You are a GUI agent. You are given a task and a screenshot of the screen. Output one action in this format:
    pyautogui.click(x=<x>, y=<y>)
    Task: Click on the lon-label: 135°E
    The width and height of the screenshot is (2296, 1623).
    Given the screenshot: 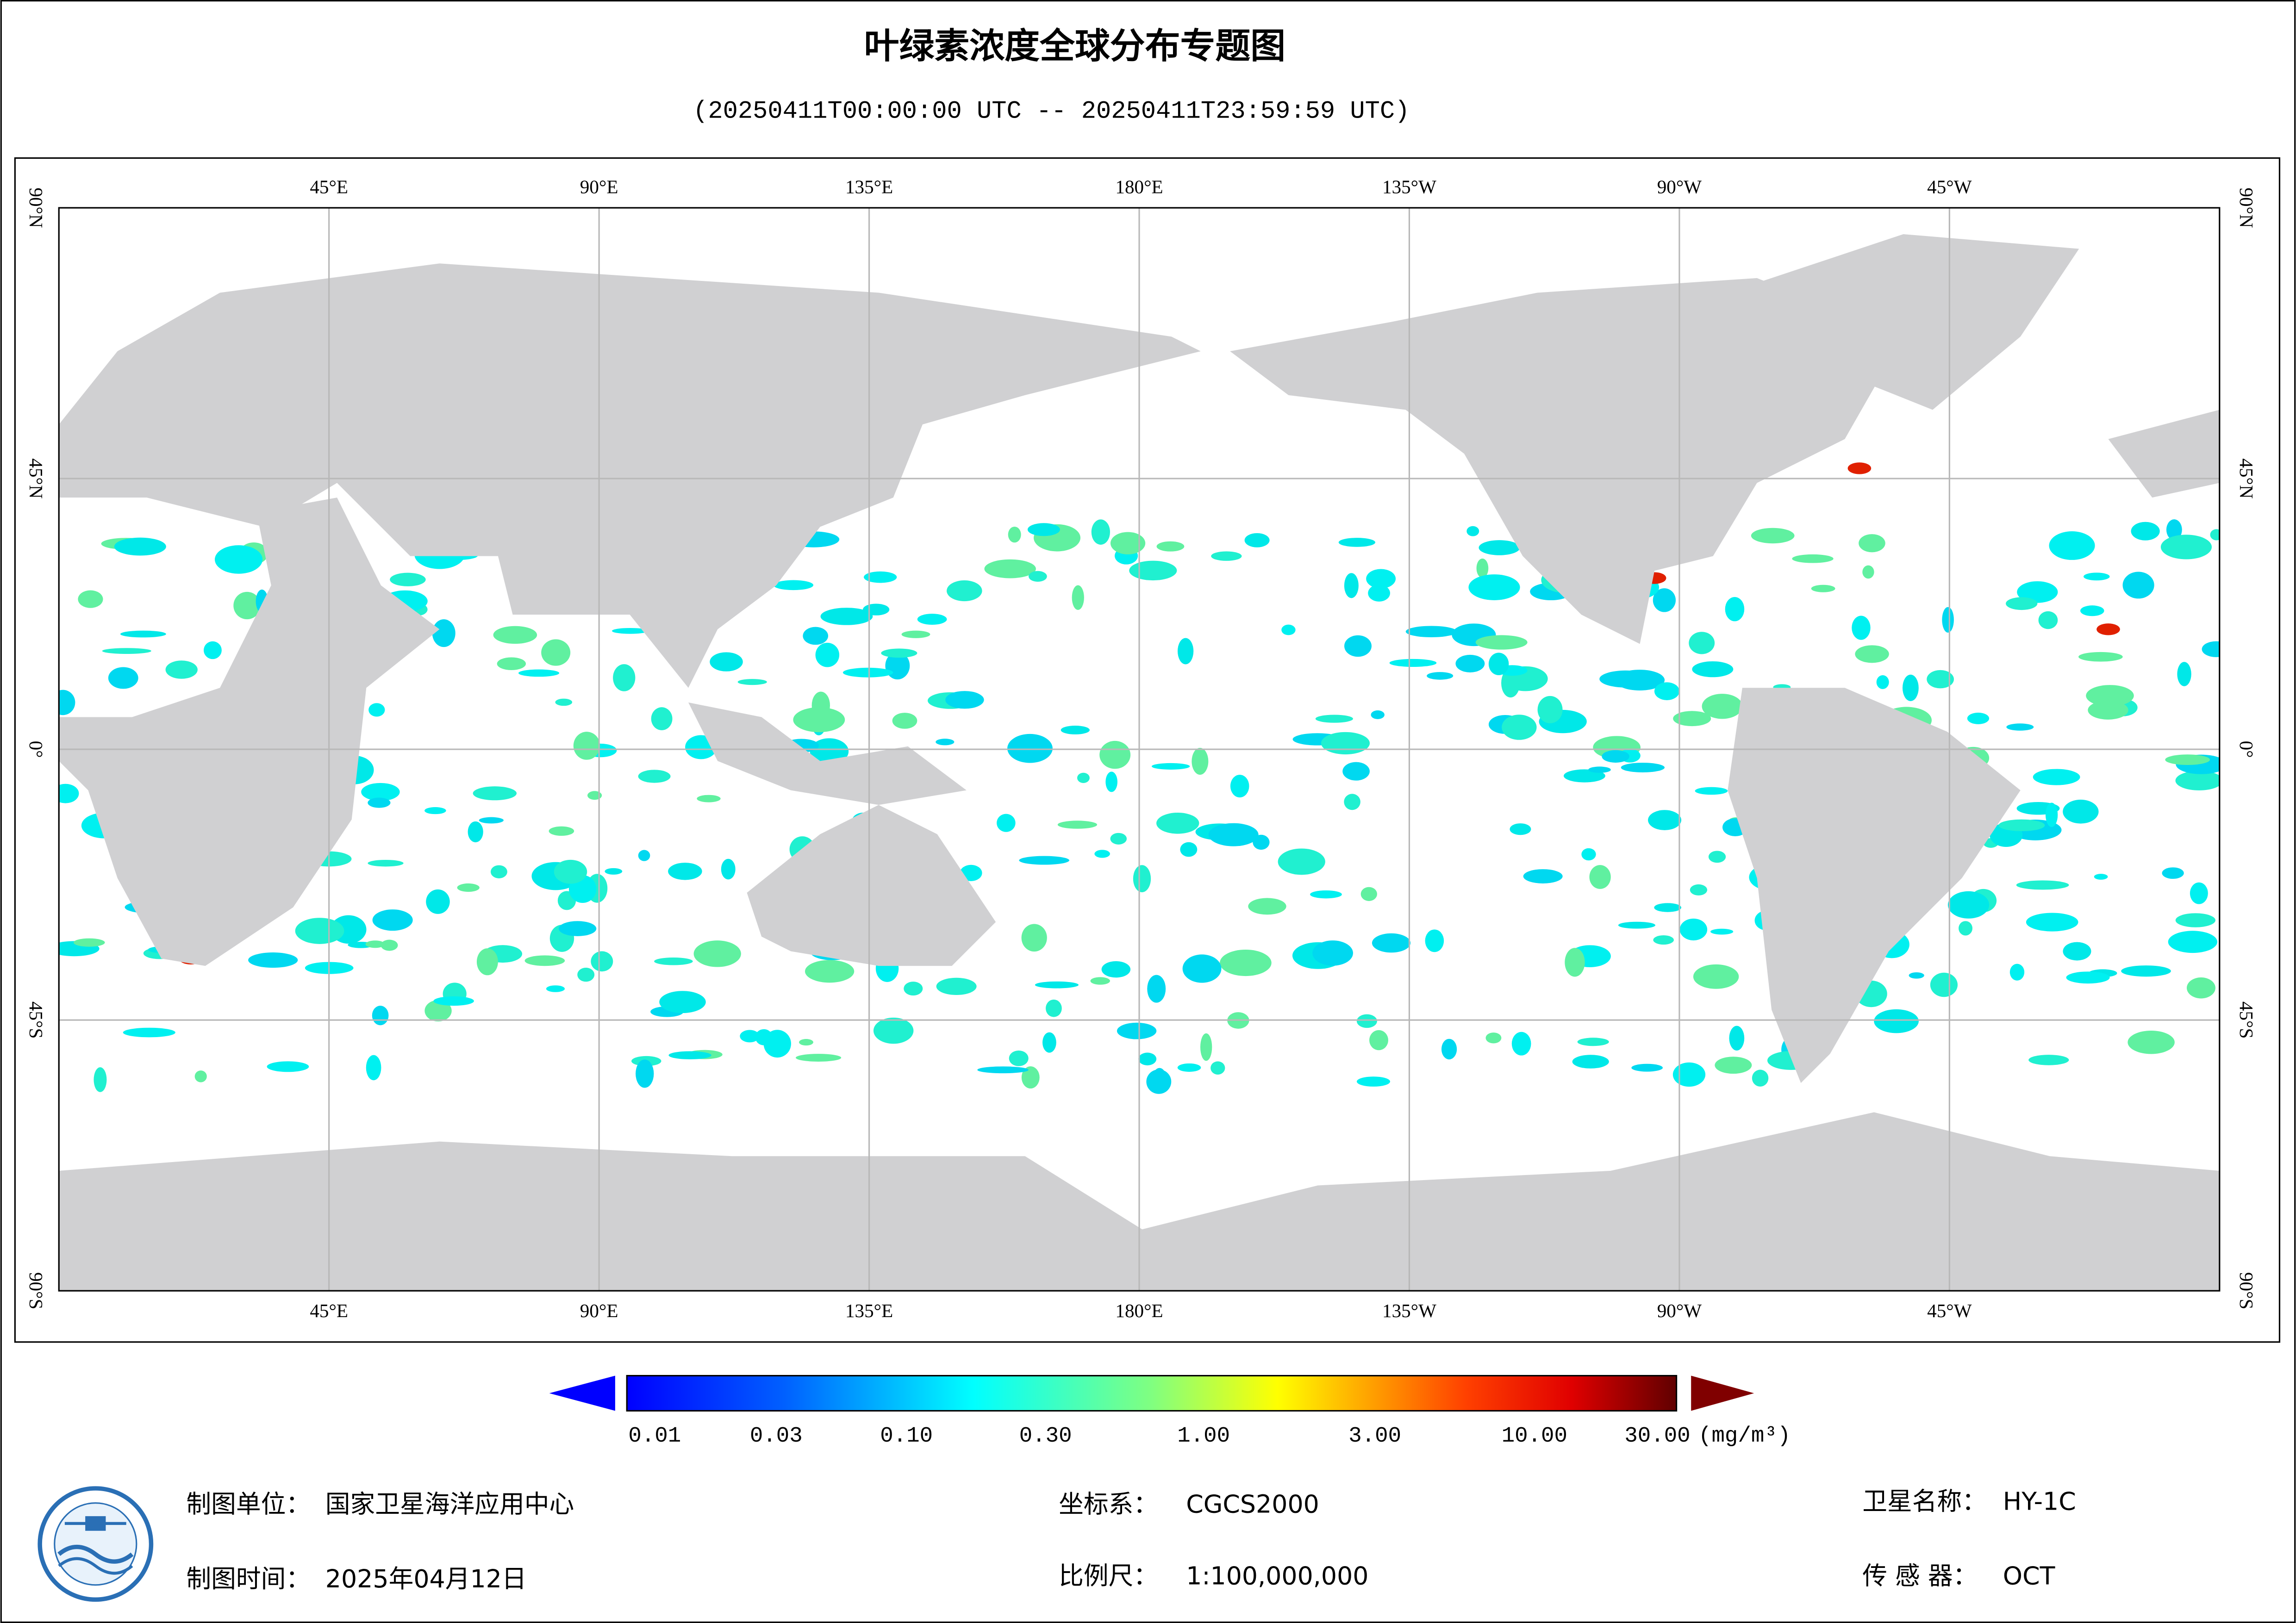 What is the action you would take?
    pyautogui.click(x=869, y=1310)
    